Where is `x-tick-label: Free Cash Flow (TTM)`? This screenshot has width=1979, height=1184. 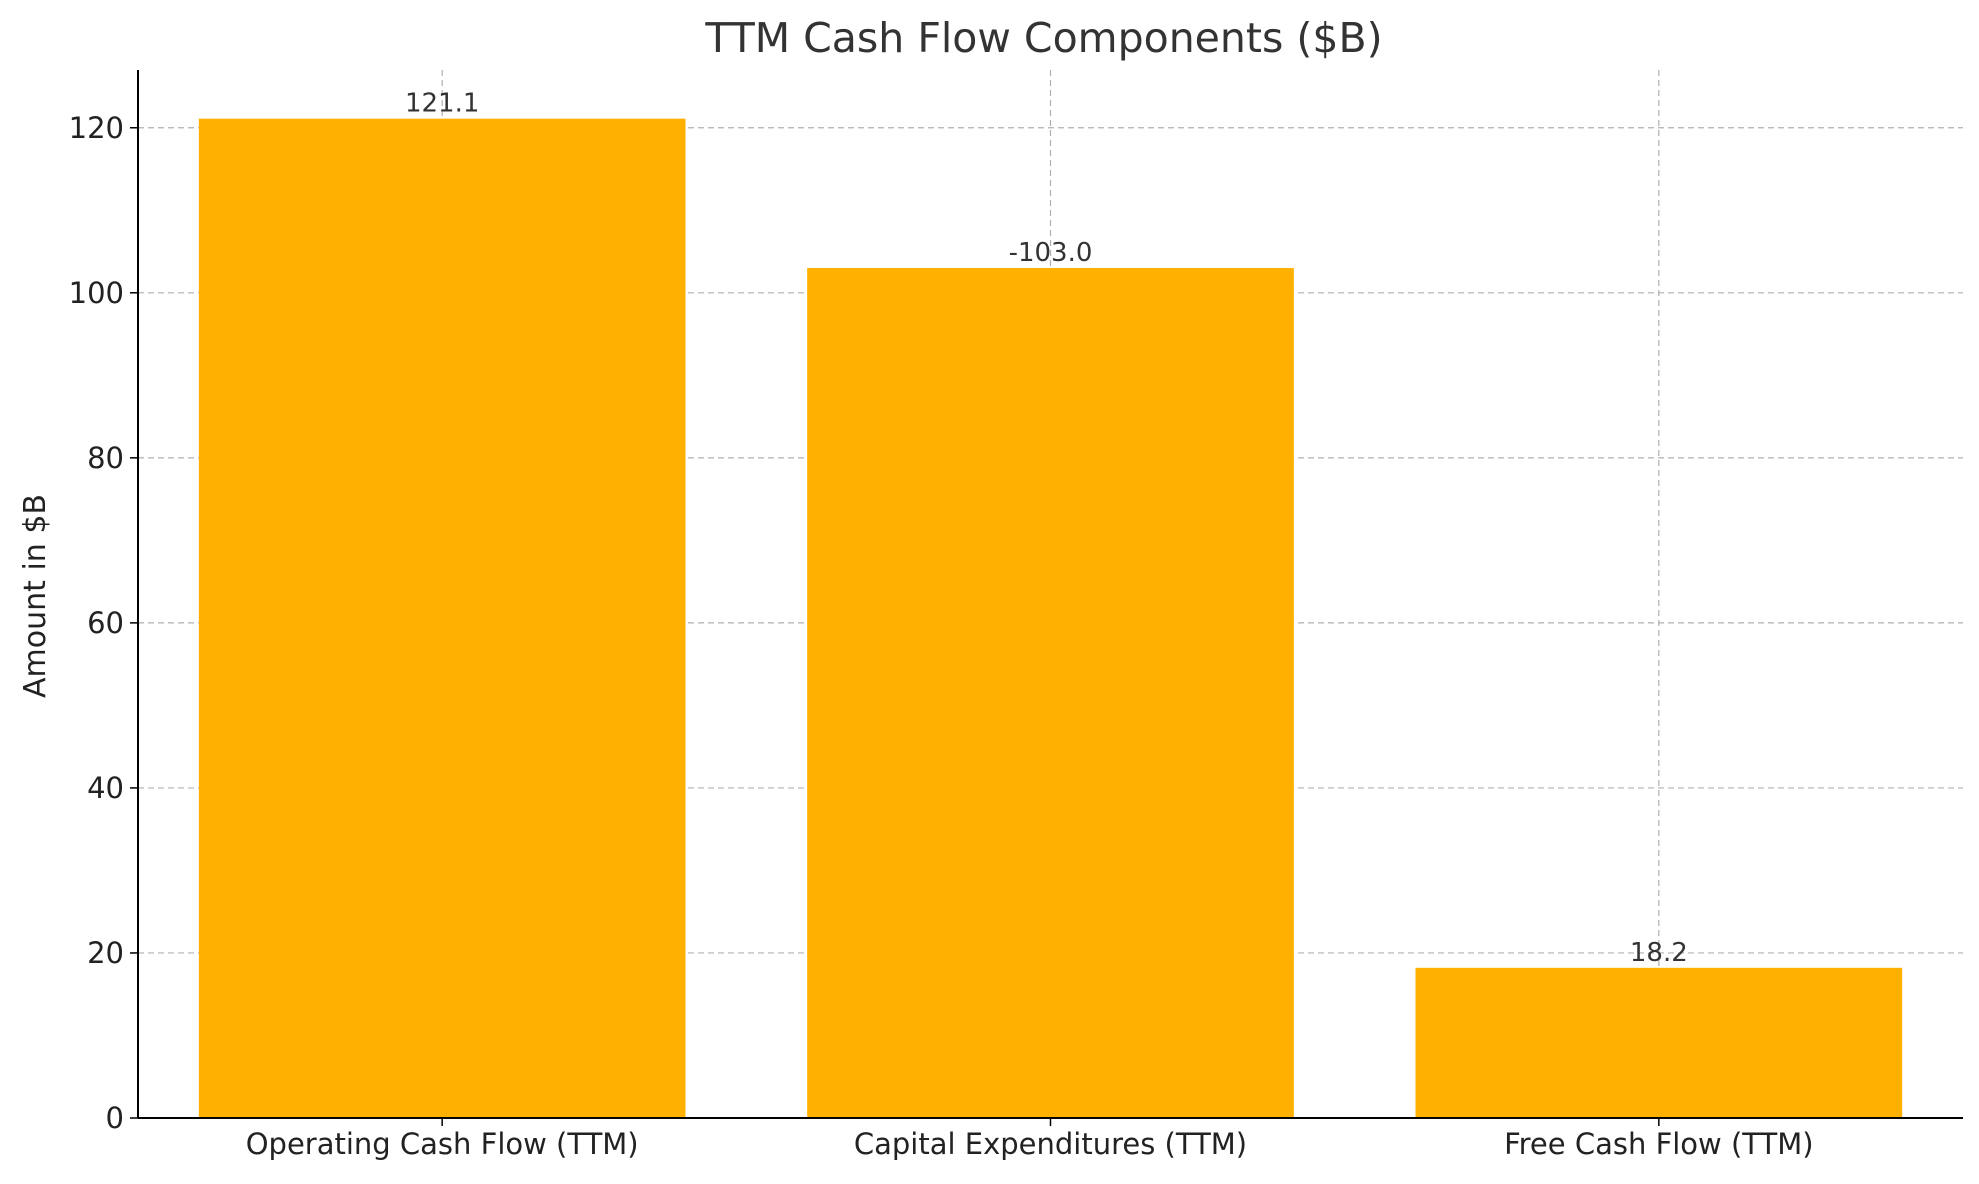
x-tick-label: Free Cash Flow (TTM) is located at coordinates (1658, 1144).